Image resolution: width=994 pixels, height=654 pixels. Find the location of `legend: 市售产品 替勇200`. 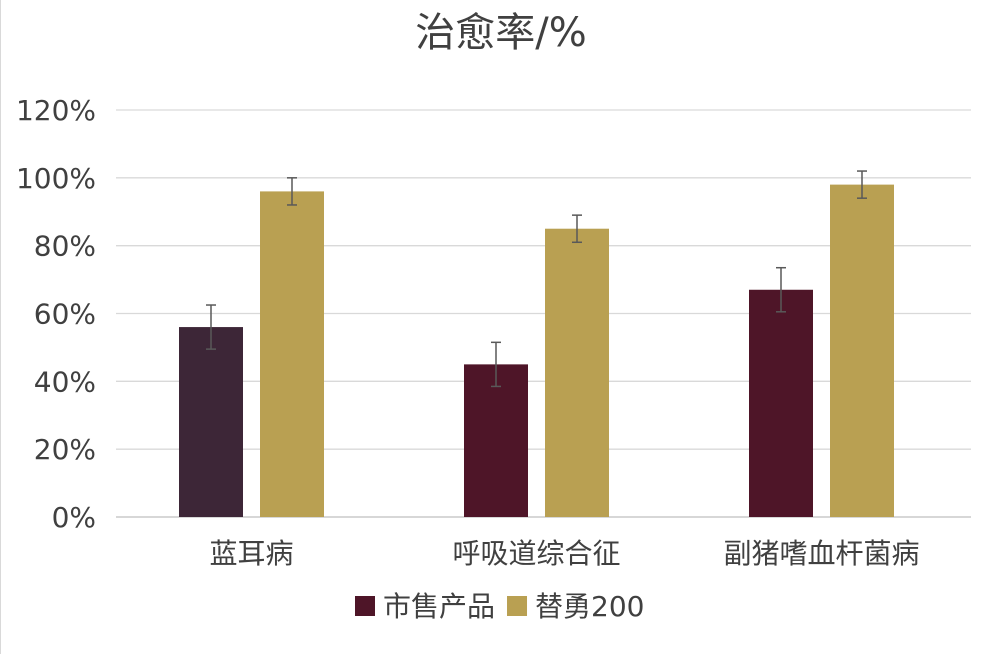

legend: 市售产品 替勇200 is located at coordinates (499, 606).